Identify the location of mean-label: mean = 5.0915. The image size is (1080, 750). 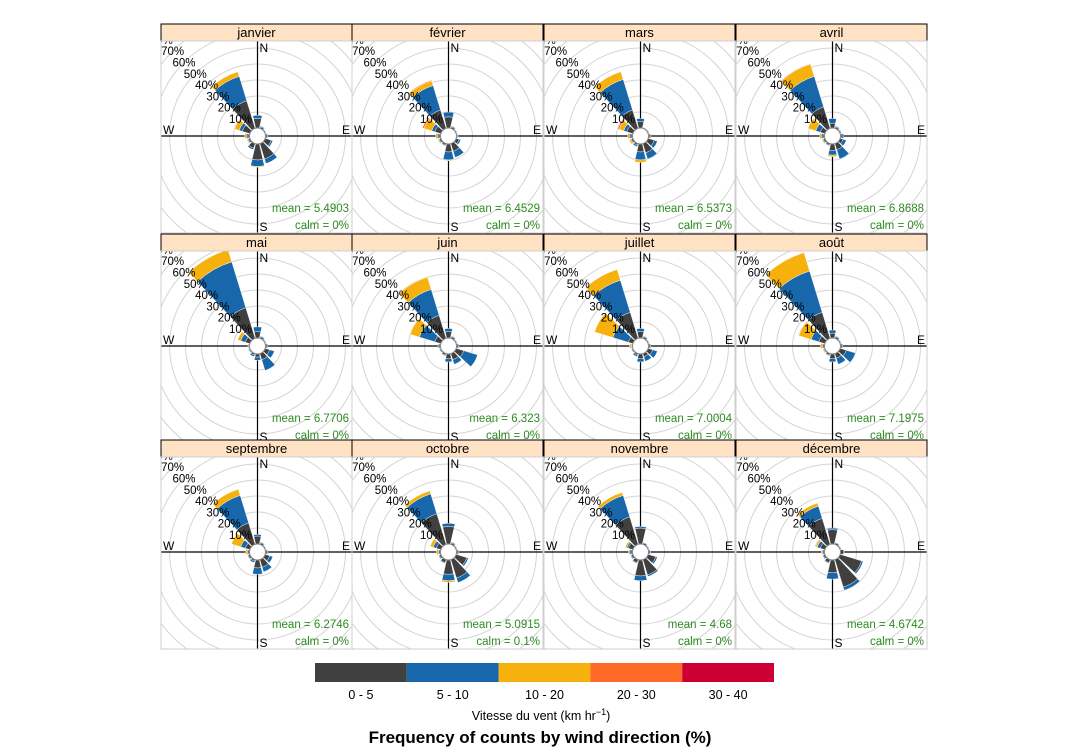
(501, 625).